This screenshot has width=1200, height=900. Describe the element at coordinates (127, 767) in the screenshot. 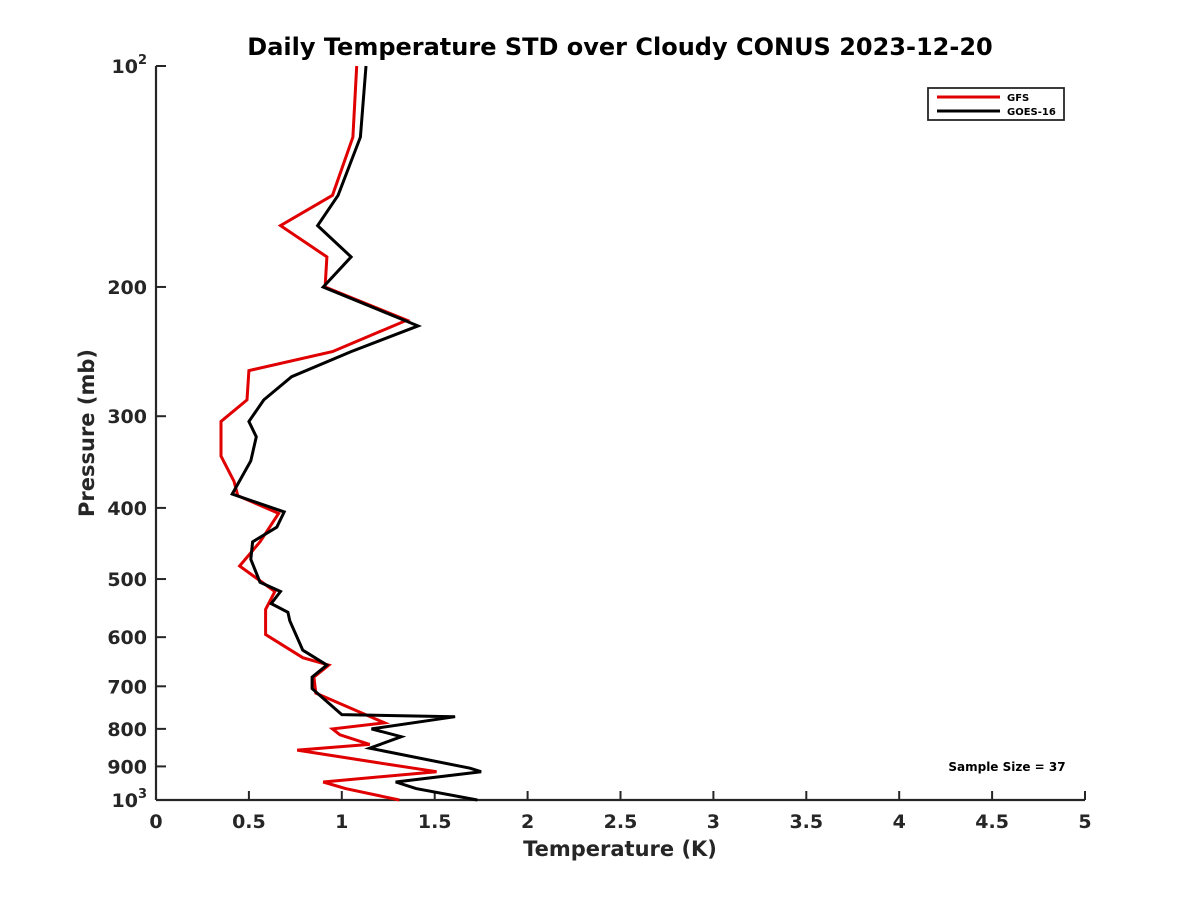

I see `y-tick-label: 900` at that location.